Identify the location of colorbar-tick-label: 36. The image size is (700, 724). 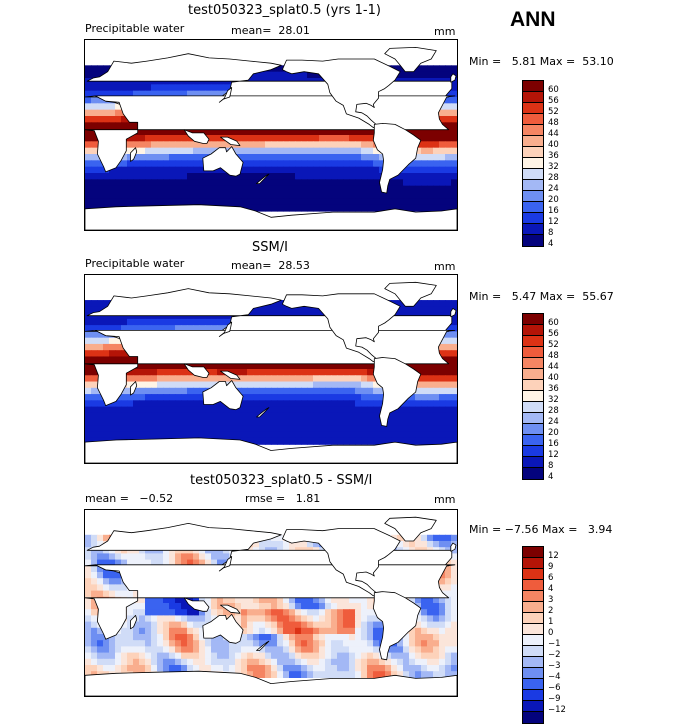
(553, 156).